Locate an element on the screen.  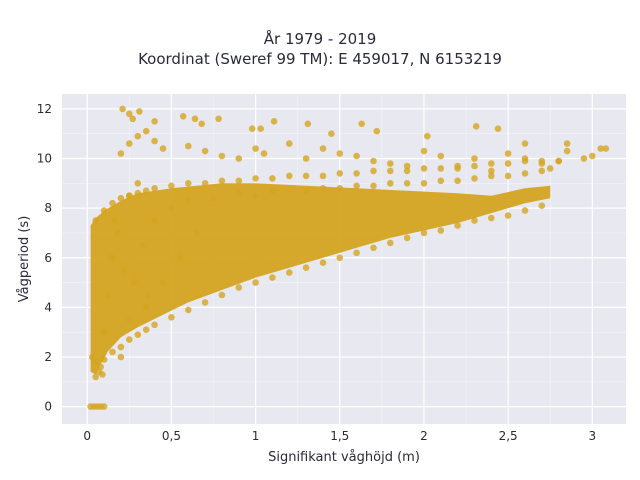
y-tick-label: 8 is located at coordinates (48, 208).